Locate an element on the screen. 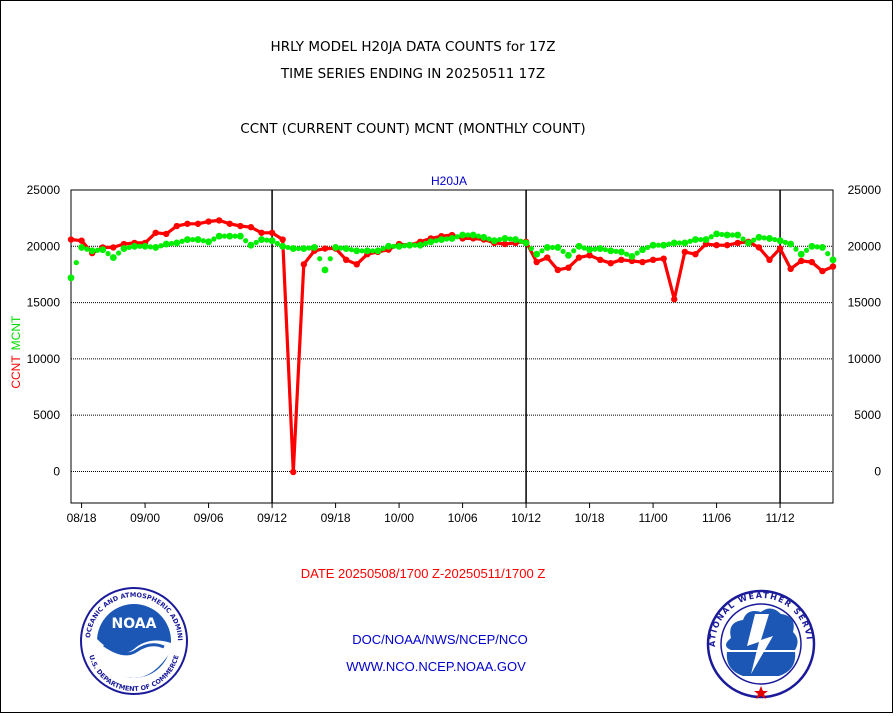  y-tick-label-left: 20000 is located at coordinates (44, 246).